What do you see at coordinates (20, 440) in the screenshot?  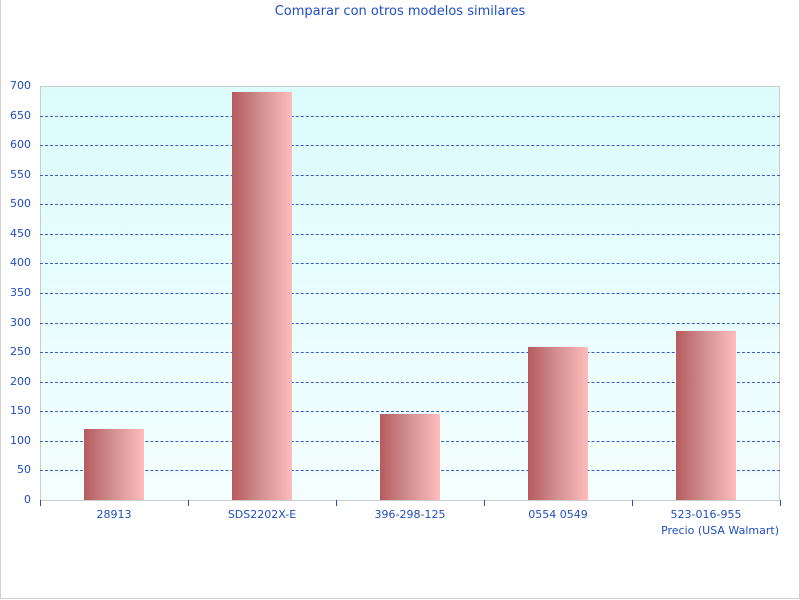 I see `y-tick-label: 100` at bounding box center [20, 440].